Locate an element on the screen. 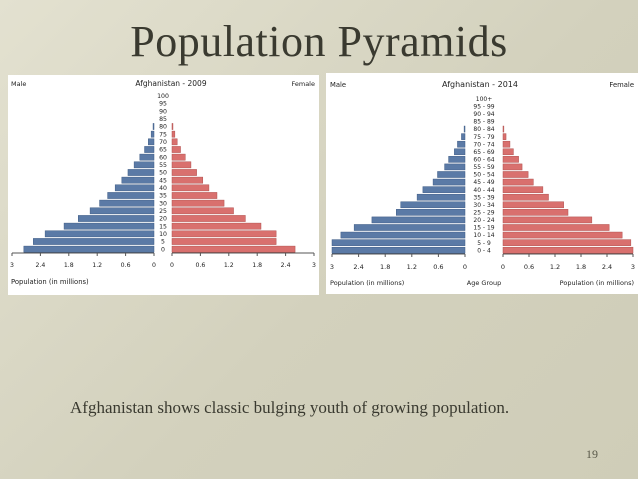 This screenshot has height=479, width=638. chart1-age-label: 20 is located at coordinates (163, 219).